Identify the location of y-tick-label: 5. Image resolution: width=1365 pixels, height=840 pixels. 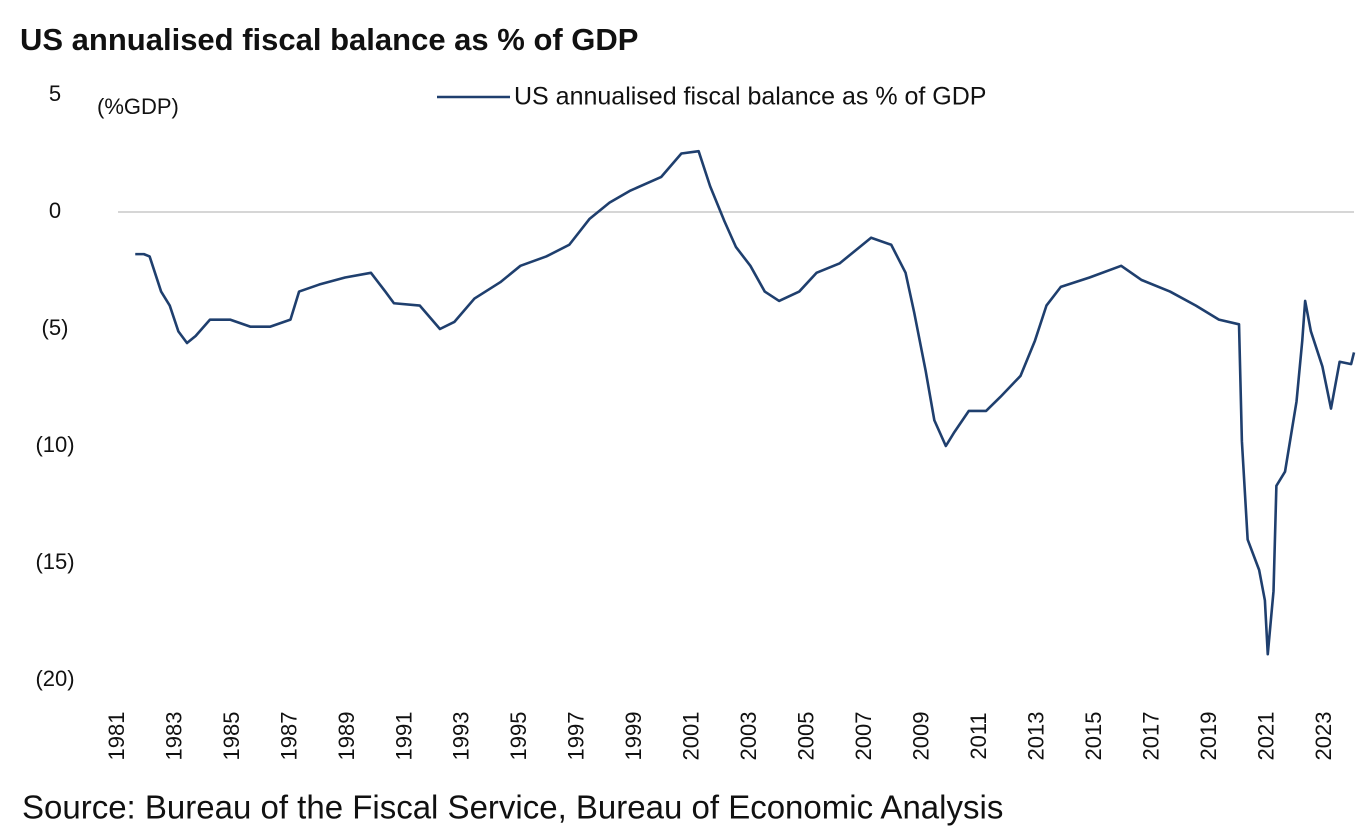
(55, 93).